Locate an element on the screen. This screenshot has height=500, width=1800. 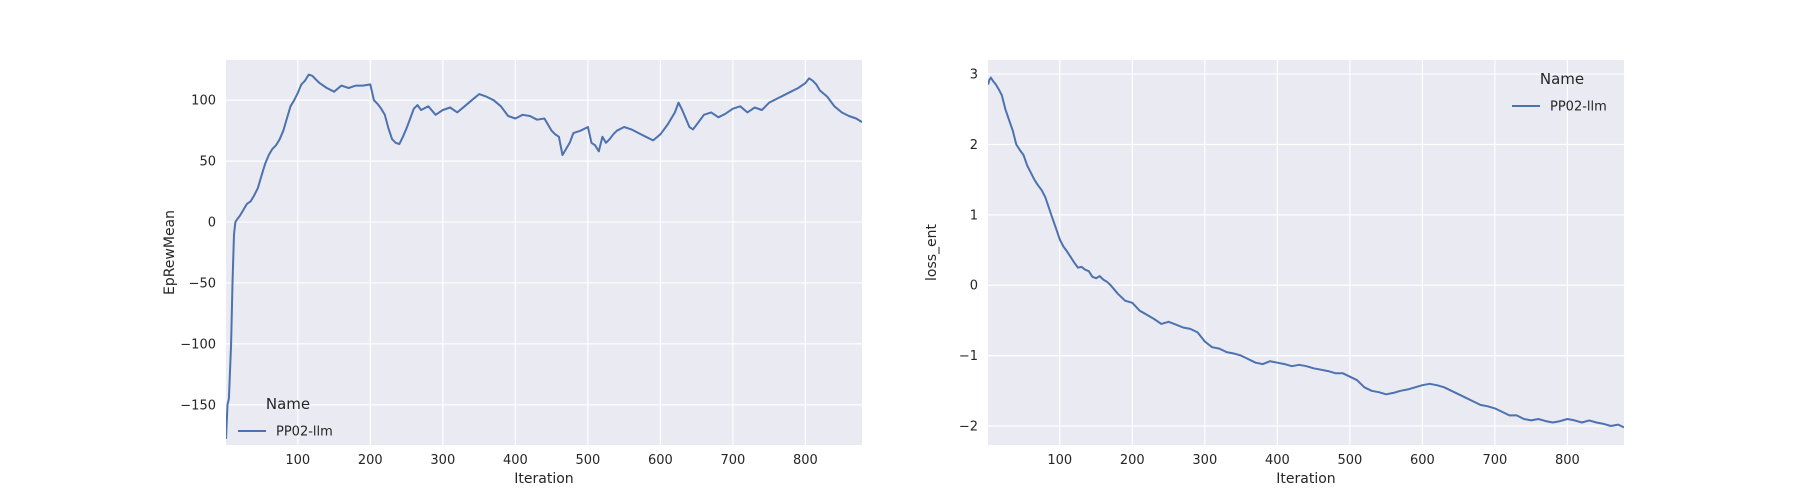
y-tick-label: −150 is located at coordinates (198, 405).